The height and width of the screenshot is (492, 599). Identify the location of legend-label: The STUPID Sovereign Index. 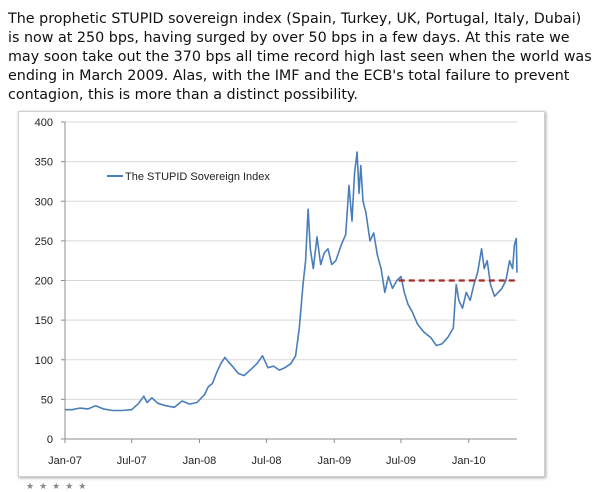
(197, 177).